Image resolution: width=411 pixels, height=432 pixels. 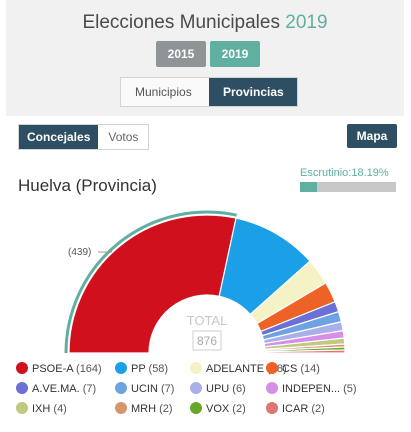 I want to click on seat-slice-icar, so click(x=305, y=351).